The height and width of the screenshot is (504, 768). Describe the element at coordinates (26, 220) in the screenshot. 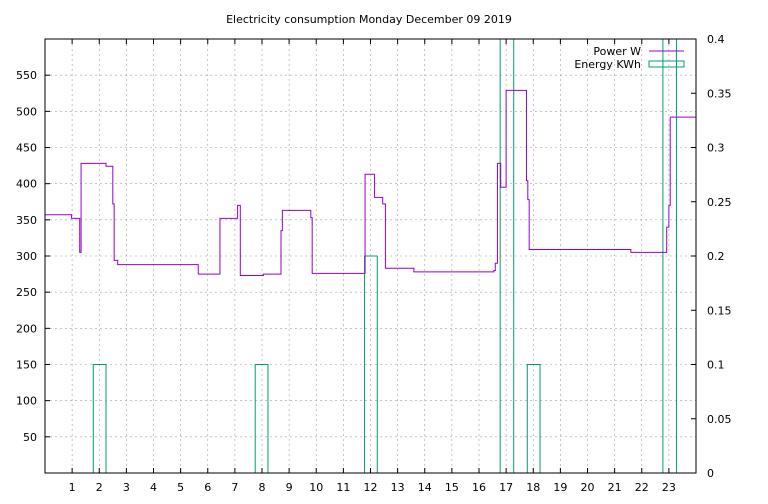

I see `y-tick-label: 350` at that location.